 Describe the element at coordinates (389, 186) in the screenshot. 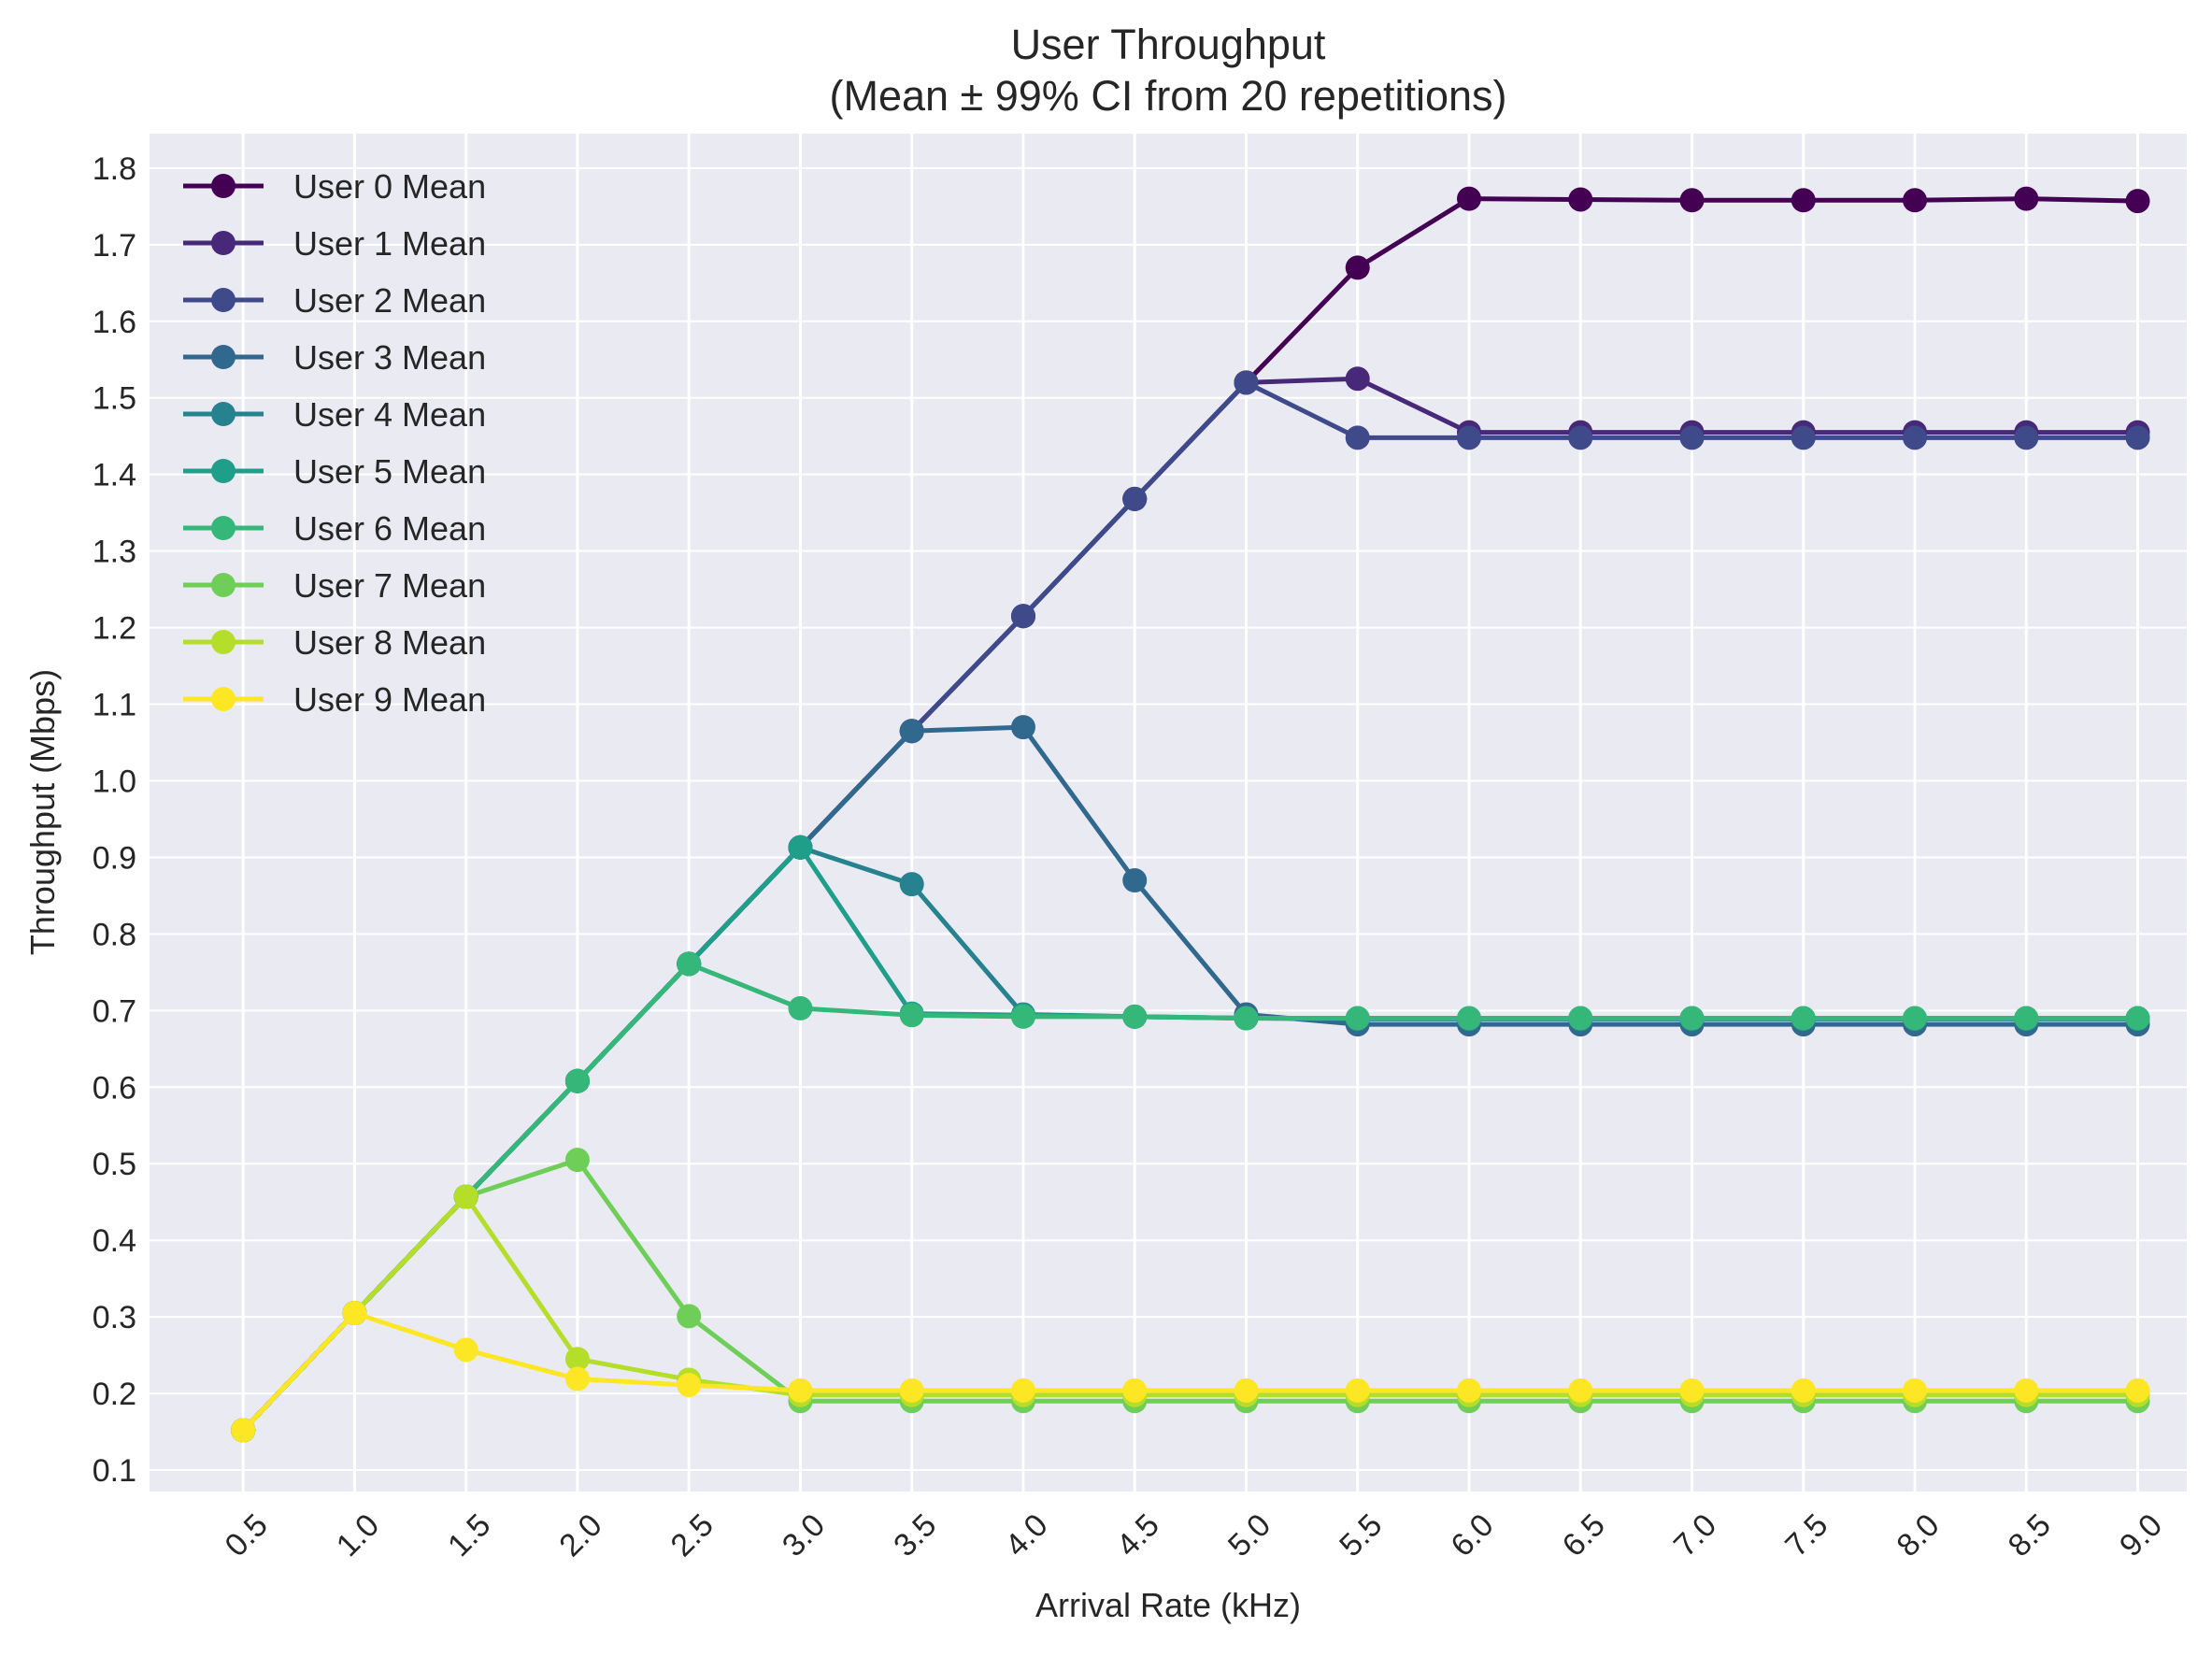

I see `legend-label: User 0 Mean` at that location.